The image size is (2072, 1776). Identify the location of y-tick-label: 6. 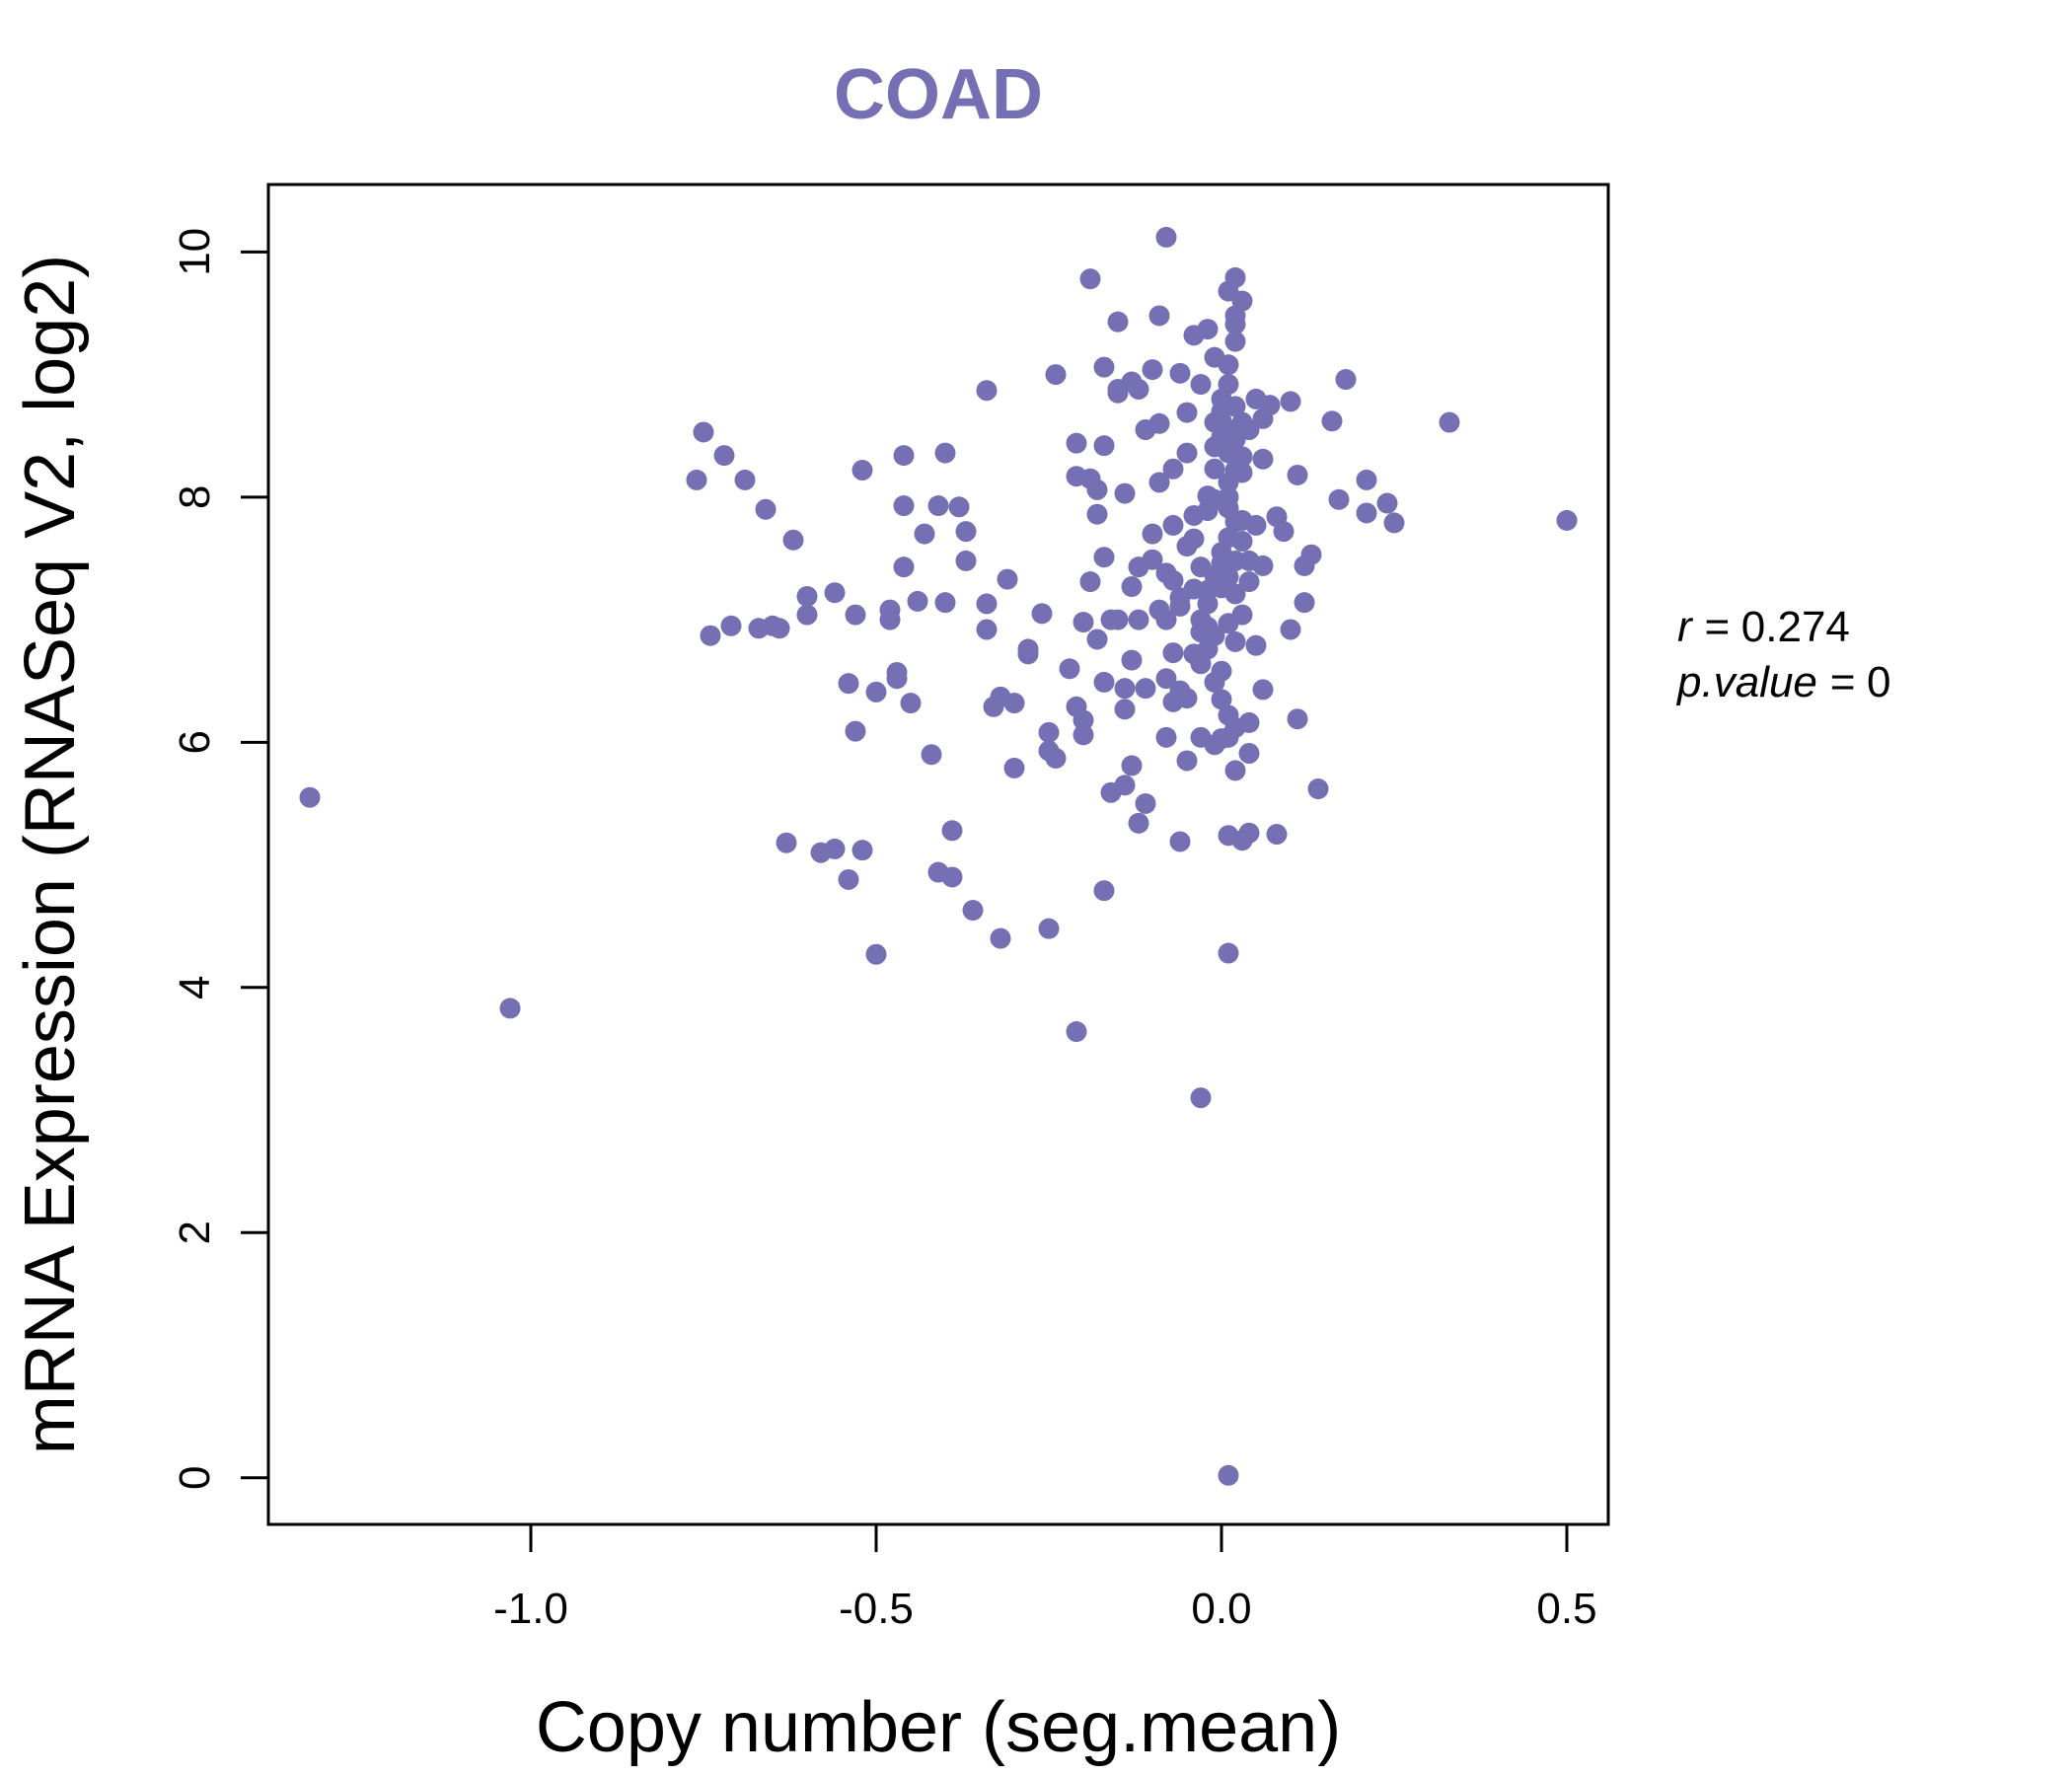
(195, 742).